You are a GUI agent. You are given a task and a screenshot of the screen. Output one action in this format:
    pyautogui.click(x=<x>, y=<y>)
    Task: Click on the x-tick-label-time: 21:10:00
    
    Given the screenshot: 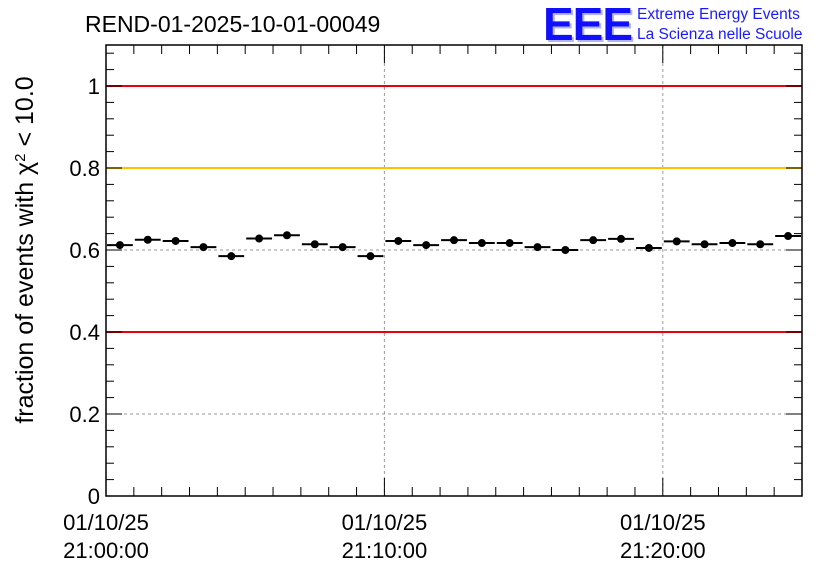 What is the action you would take?
    pyautogui.click(x=385, y=550)
    